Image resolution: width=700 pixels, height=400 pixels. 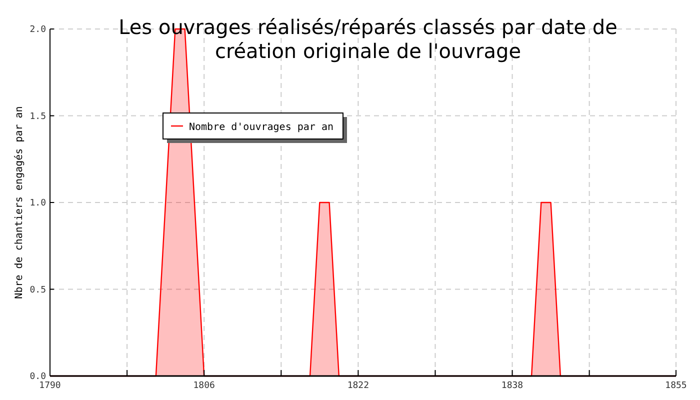 I want to click on legend-label: Nombre d'ouvrages par an, so click(x=261, y=127).